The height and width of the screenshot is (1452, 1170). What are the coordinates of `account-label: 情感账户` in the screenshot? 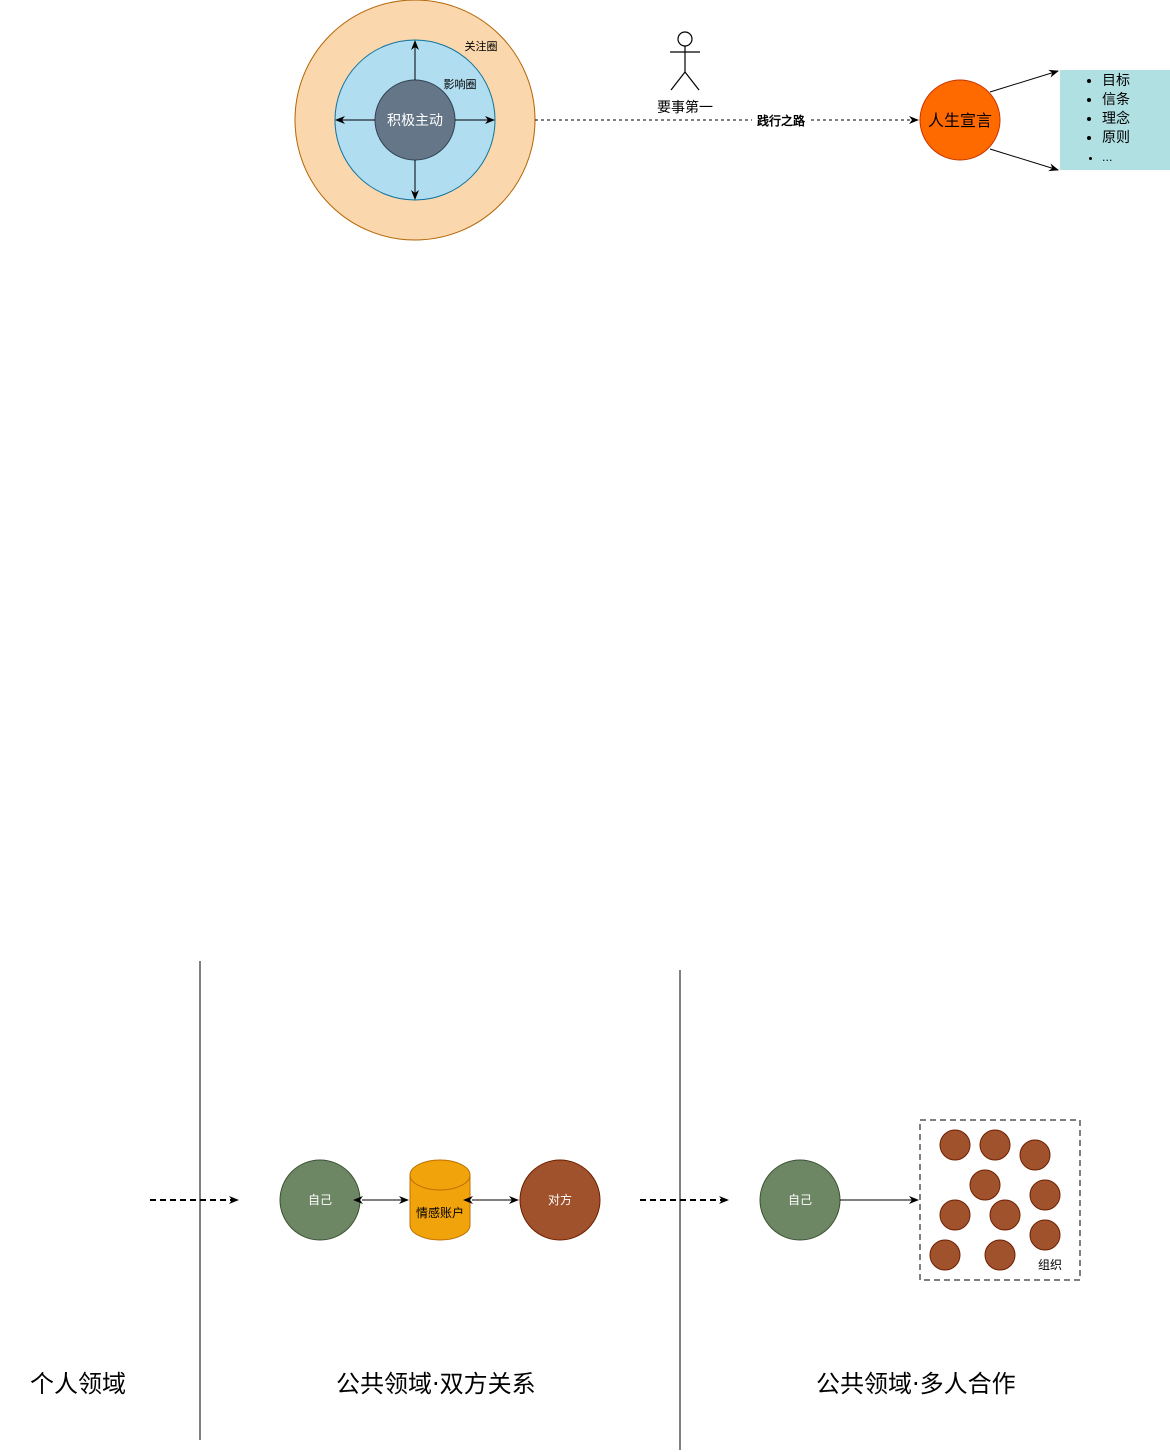 It's located at (440, 1212).